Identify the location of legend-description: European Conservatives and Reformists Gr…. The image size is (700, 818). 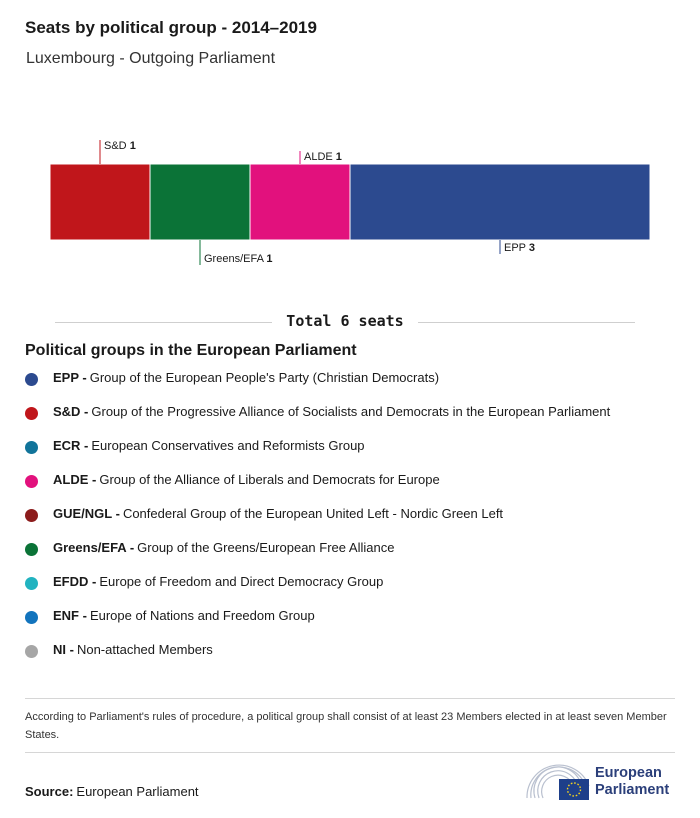
(228, 445).